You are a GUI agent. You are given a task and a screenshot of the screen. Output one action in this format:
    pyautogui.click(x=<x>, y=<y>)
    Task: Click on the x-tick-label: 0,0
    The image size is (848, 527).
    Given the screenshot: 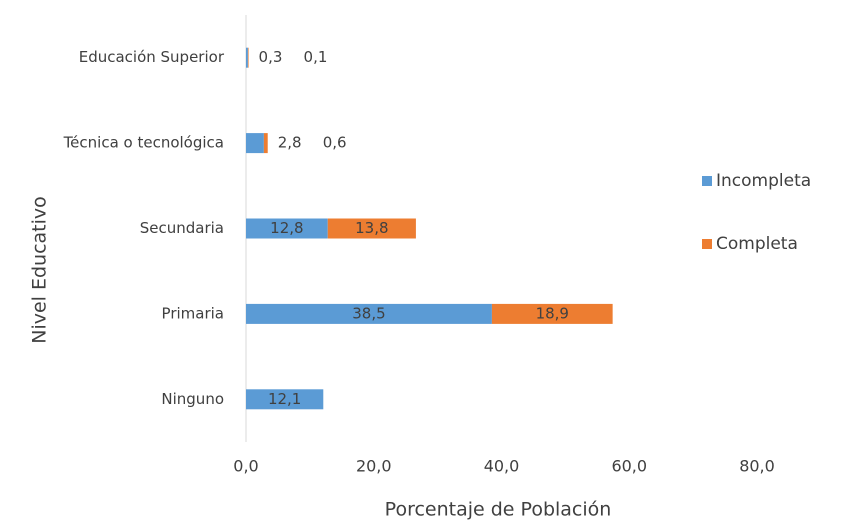 What is the action you would take?
    pyautogui.click(x=245, y=466)
    